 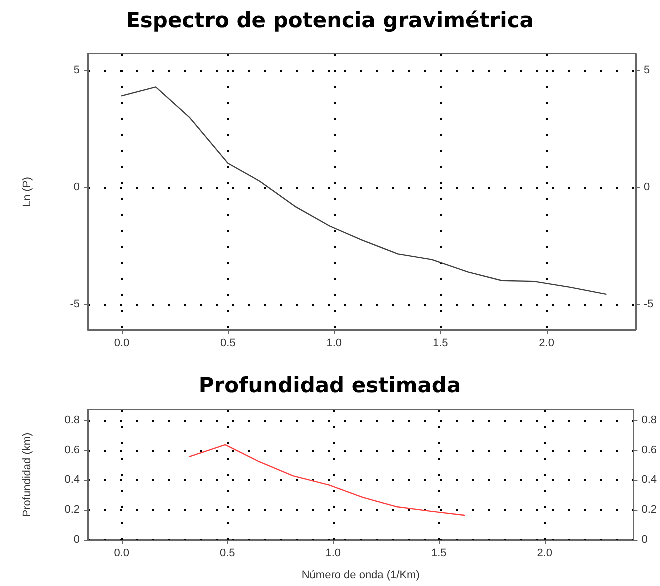 What do you see at coordinates (361, 576) in the screenshot?
I see `x-axis-title: Número de onda (1/Km)` at bounding box center [361, 576].